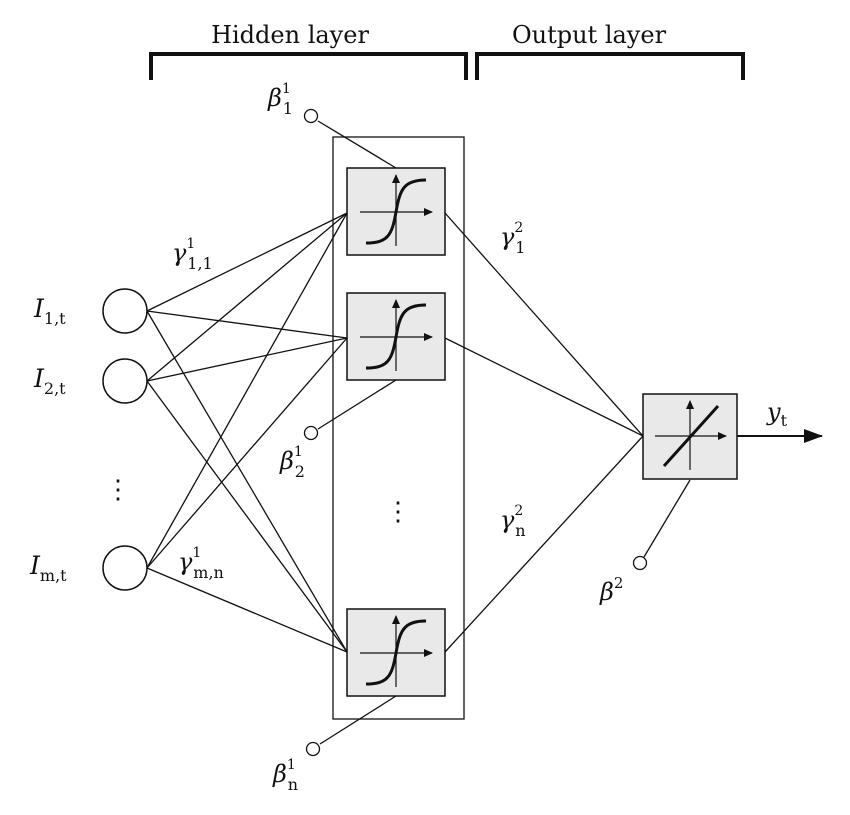 The height and width of the screenshot is (815, 850). Describe the element at coordinates (49, 311) in the screenshot. I see `input-label-1: I1,t` at that location.